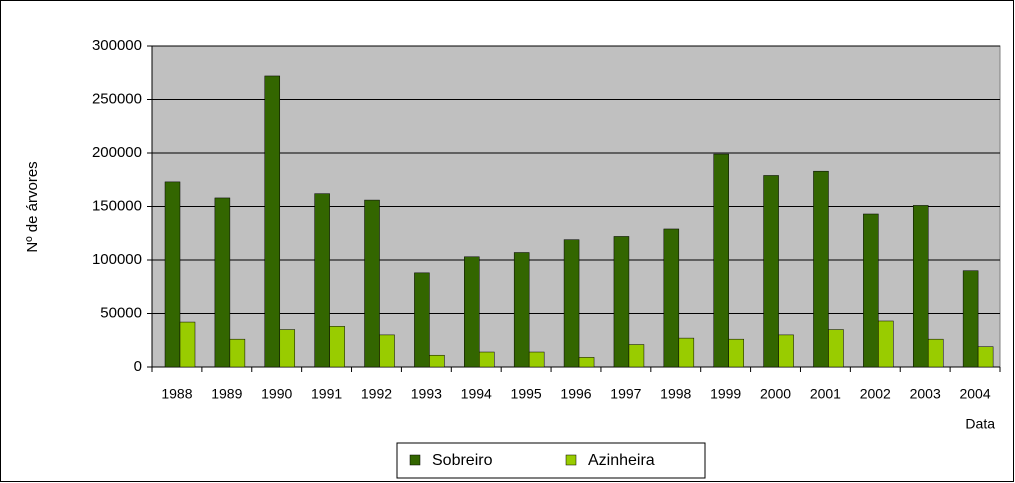 The height and width of the screenshot is (483, 1015). I want to click on x-tick-label: 1991, so click(326, 394).